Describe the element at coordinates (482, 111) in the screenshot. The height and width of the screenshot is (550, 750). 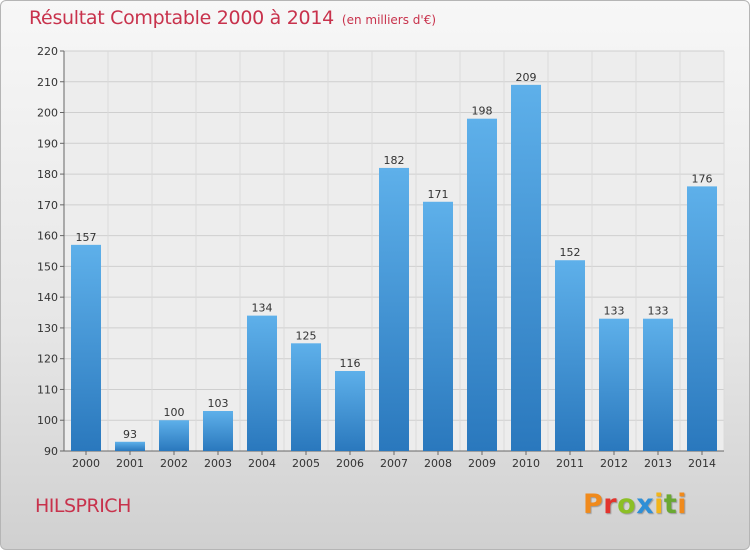
I see `bar-value-label: 198` at that location.